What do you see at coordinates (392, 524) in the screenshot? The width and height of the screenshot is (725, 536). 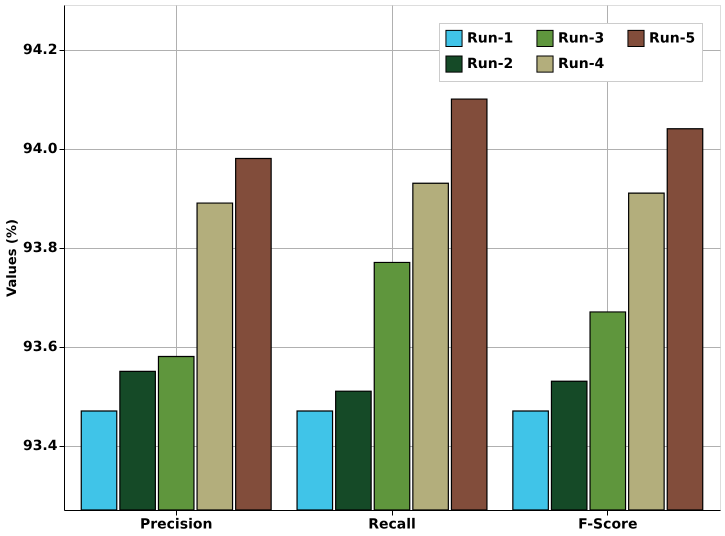 I see `x-tick-label: Recall` at bounding box center [392, 524].